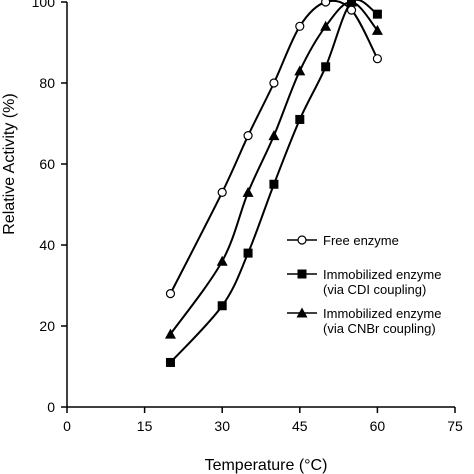 The height and width of the screenshot is (474, 474). I want to click on legend-filled-square-marker, so click(302, 274).